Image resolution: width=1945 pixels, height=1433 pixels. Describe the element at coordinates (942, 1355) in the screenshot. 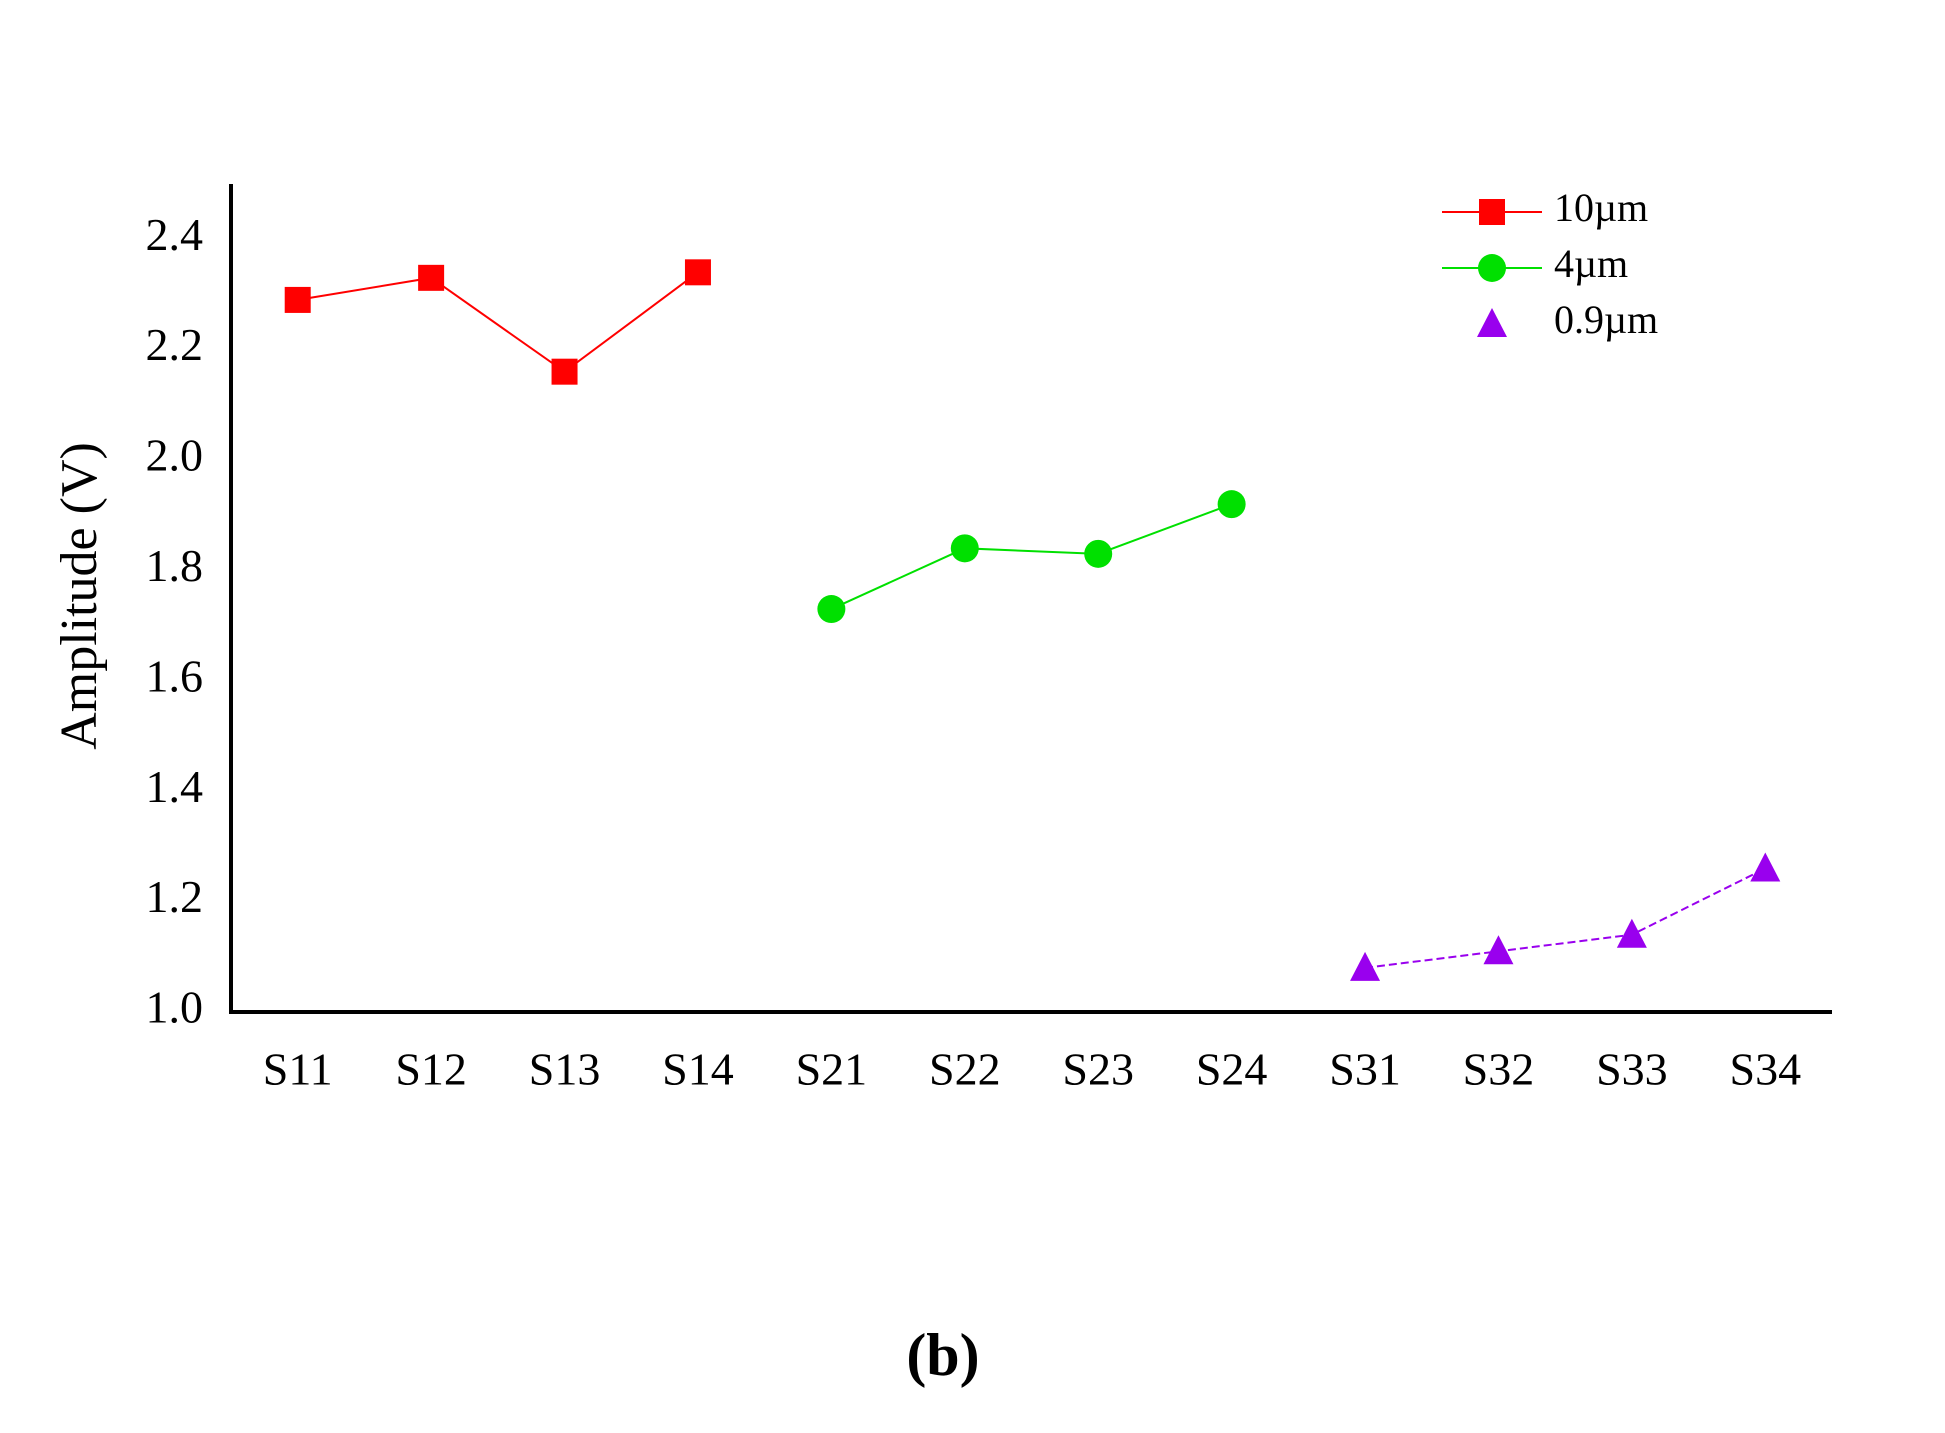

I see `caption: (b)` at that location.